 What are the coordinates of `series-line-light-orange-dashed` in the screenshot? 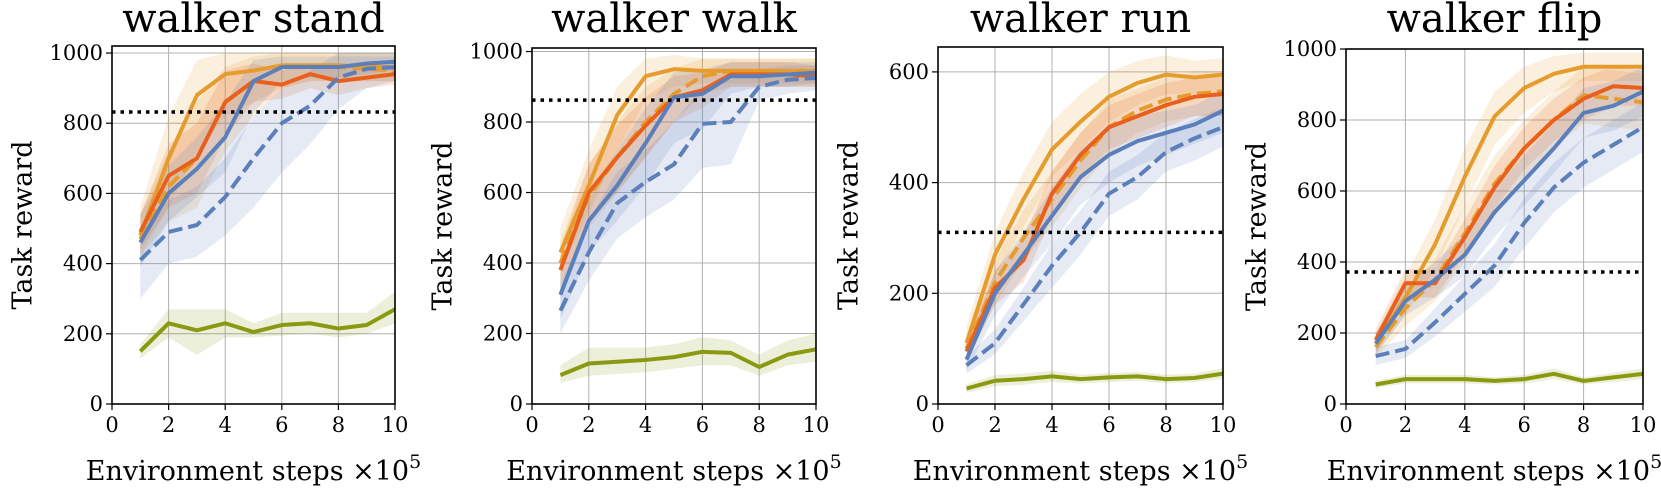 It's located at (687, 166).